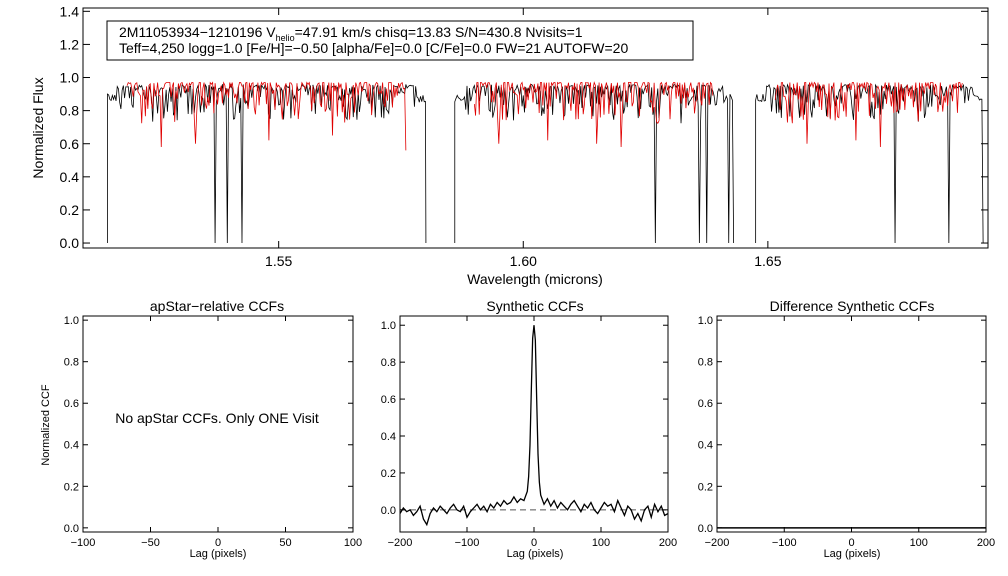  I want to click on synthetic-ccf-y-tick-label: 0.8, so click(388, 363).